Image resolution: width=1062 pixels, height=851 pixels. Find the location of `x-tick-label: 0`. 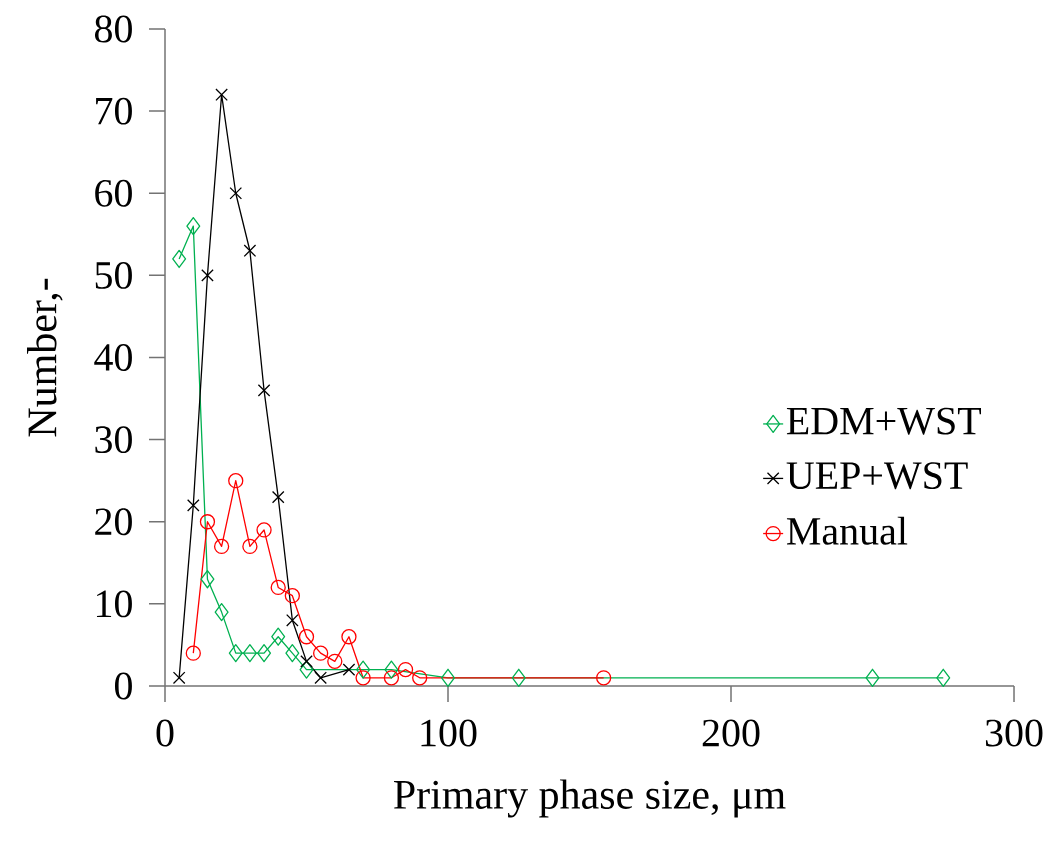

x-tick-label: 0 is located at coordinates (165, 733).